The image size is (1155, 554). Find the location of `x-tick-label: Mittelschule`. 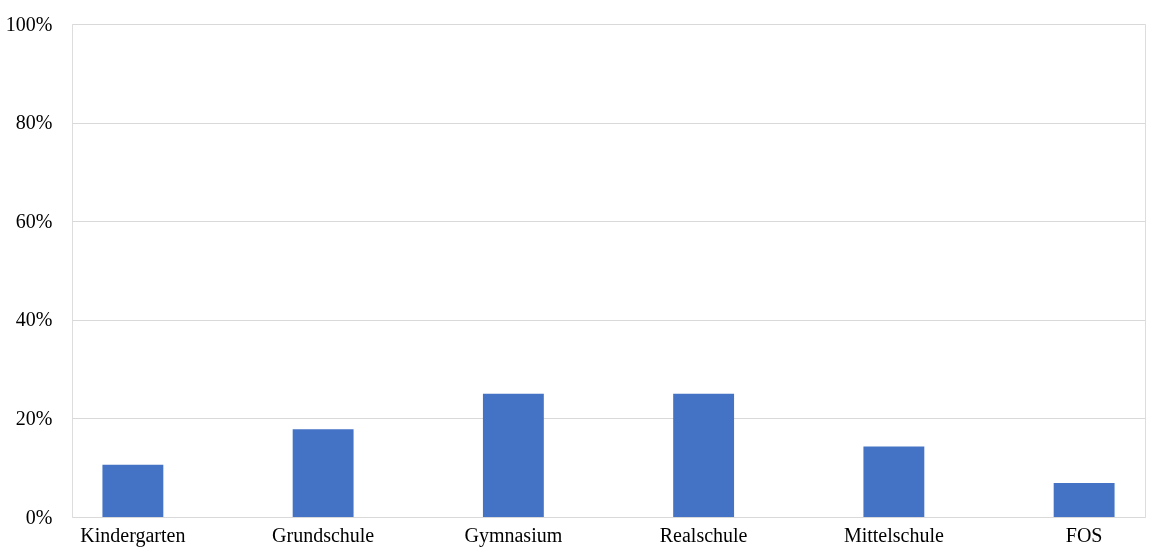

x-tick-label: Mittelschule is located at coordinates (893, 534).